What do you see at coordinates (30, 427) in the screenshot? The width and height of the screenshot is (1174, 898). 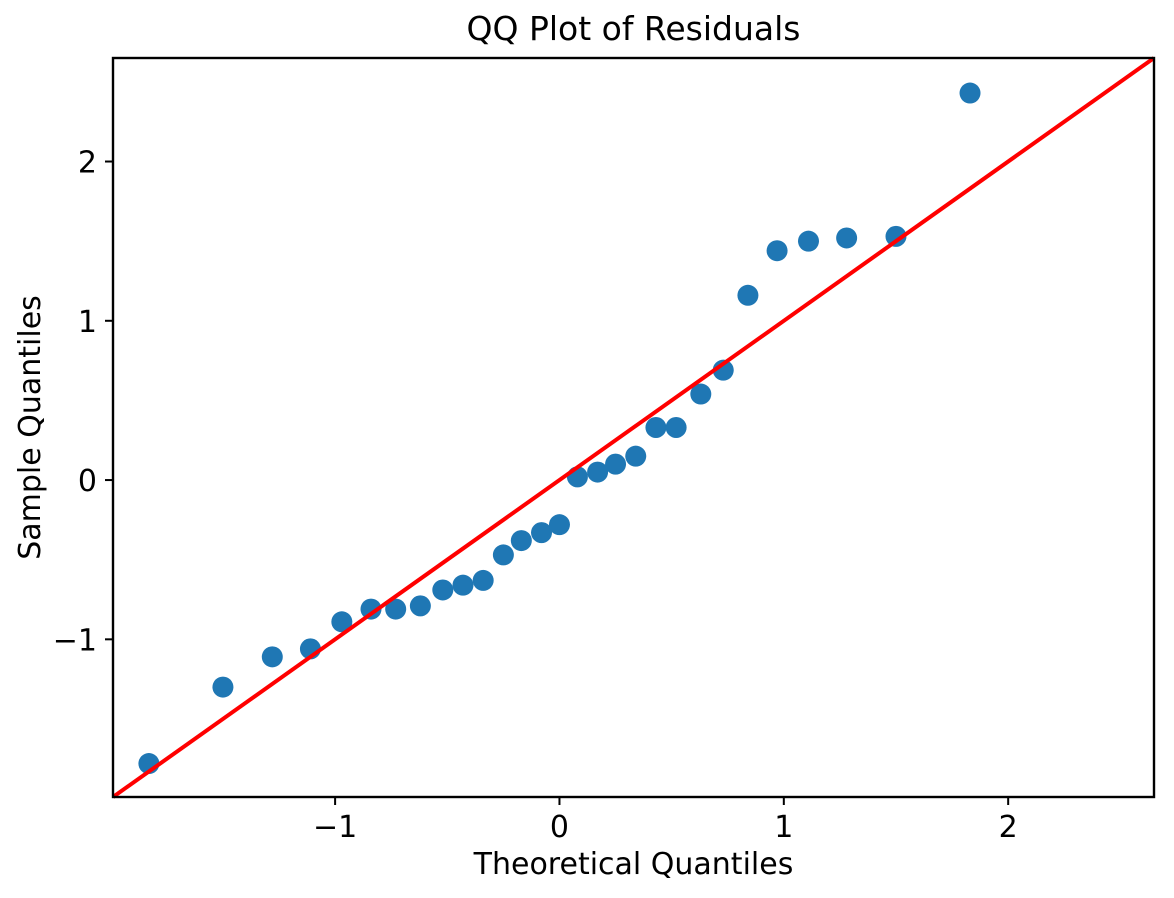 I see `y-axis-label: Sample Quantiles` at bounding box center [30, 427].